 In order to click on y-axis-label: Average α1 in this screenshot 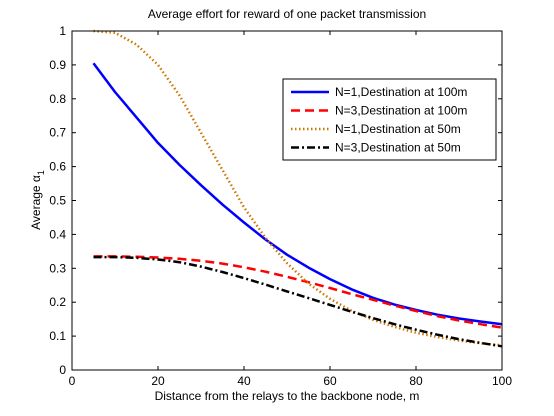, I will do `click(37, 200)`.